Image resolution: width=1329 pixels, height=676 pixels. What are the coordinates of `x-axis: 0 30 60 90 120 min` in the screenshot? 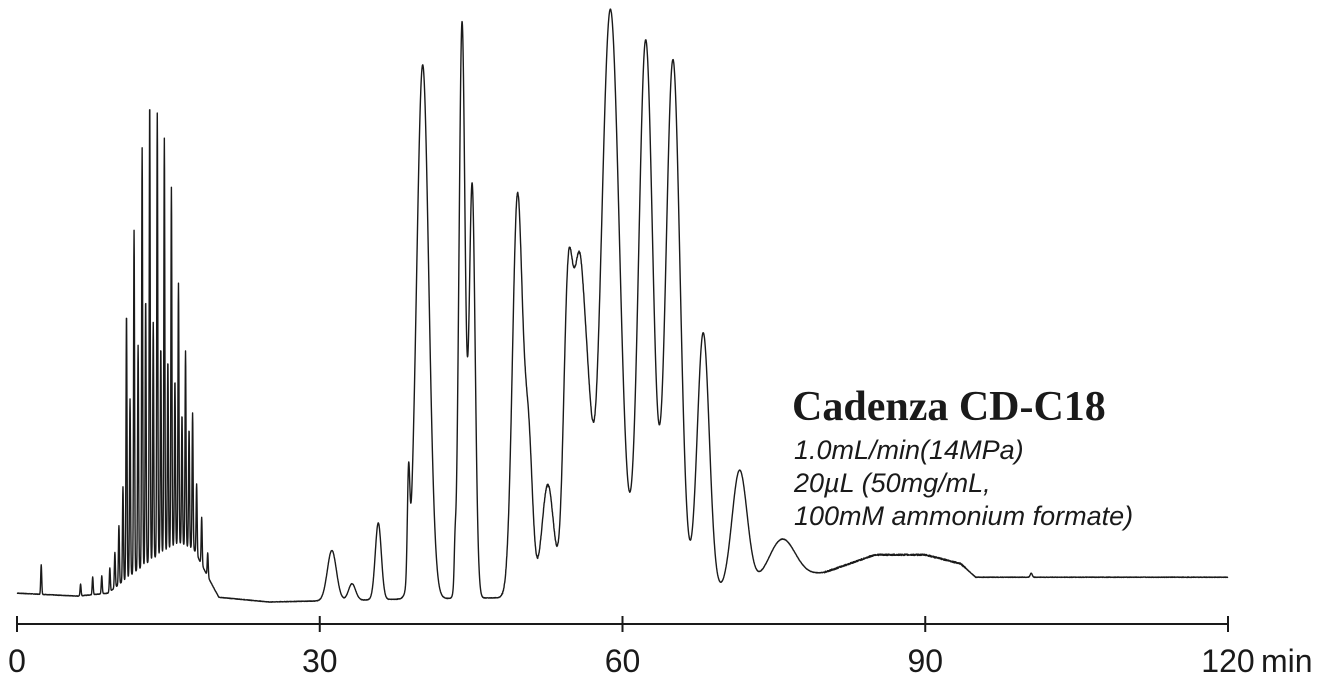 It's located at (660, 646).